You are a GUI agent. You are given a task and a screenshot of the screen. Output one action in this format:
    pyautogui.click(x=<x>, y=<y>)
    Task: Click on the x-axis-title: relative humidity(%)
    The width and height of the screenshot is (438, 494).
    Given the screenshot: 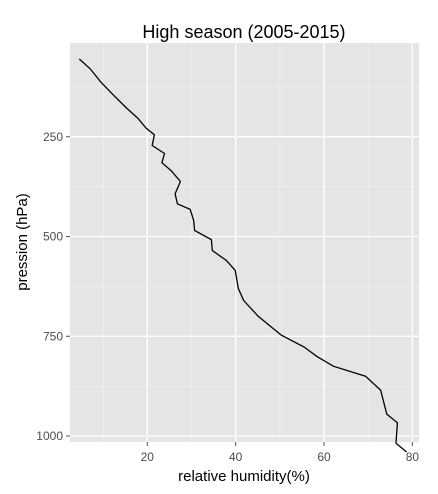 What is the action you would take?
    pyautogui.click(x=244, y=476)
    